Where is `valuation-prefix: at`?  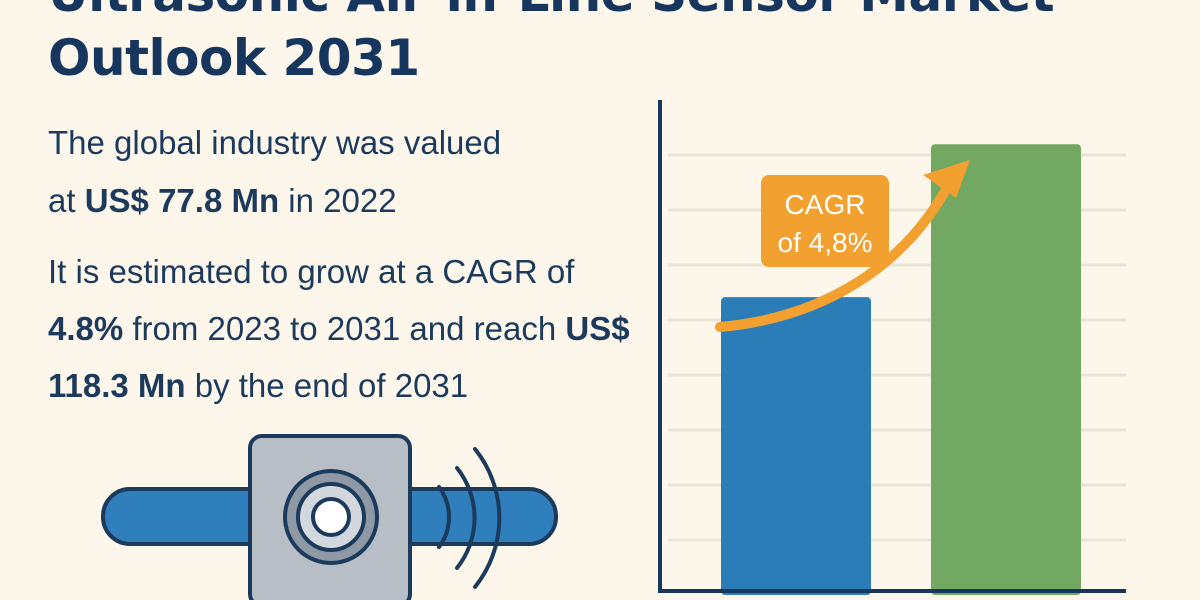
valuation-prefix: at is located at coordinates (66, 200).